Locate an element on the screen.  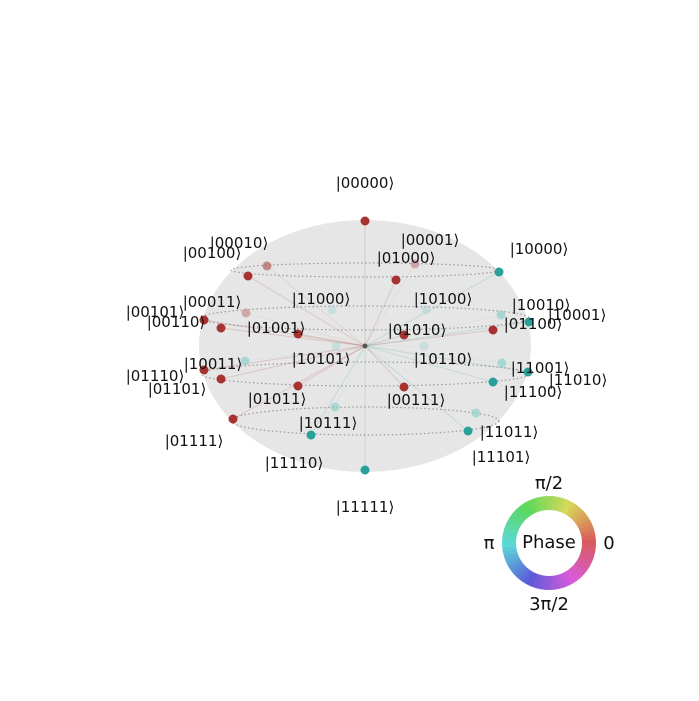
state-label-10110: |10110⟩ is located at coordinates (443, 359).